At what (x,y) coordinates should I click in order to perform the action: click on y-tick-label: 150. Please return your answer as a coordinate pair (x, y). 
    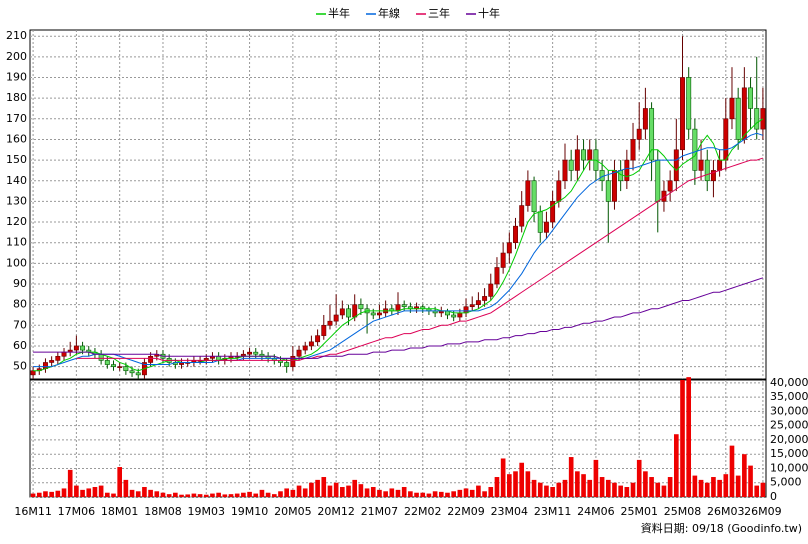
    Looking at the image, I should click on (16, 159).